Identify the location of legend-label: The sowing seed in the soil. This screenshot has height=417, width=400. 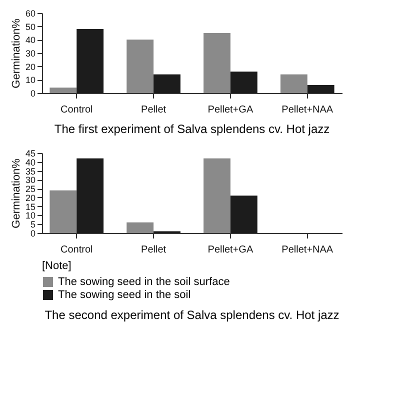
(124, 295).